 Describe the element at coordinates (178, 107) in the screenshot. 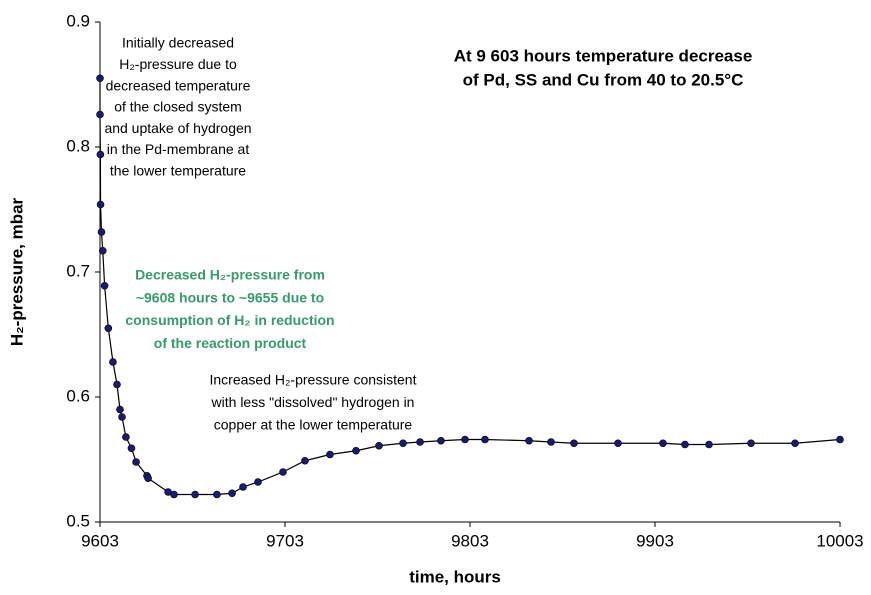

I see `annotation: of the closed system` at that location.